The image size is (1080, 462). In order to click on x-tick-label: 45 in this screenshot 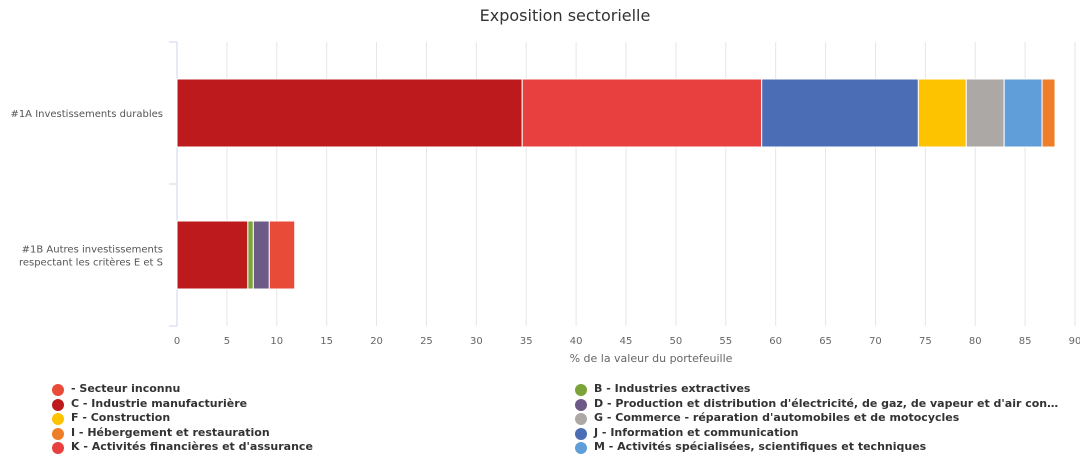, I will do `click(626, 341)`.